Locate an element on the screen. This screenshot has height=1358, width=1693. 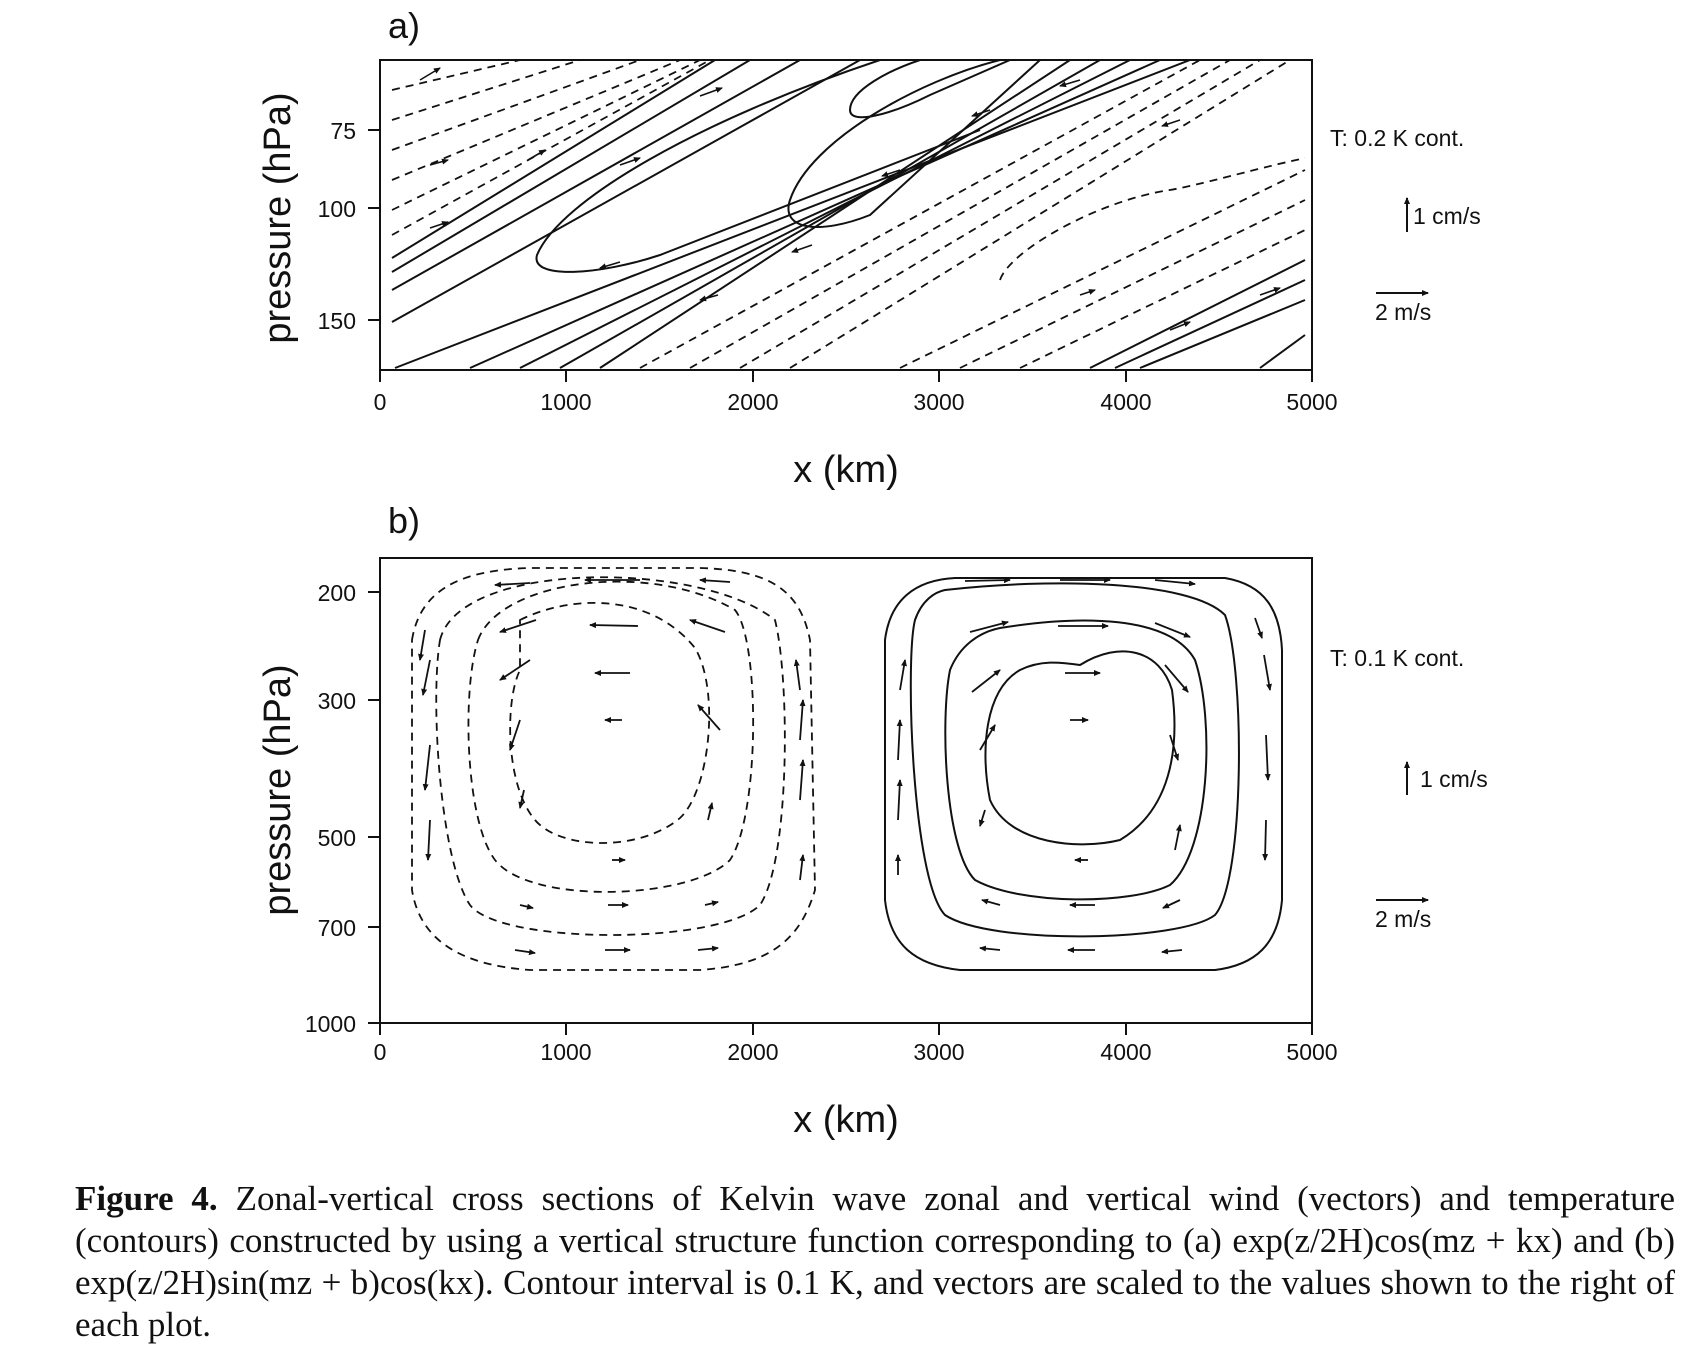
panel-a-xlabel: x (km) is located at coordinates (846, 470).